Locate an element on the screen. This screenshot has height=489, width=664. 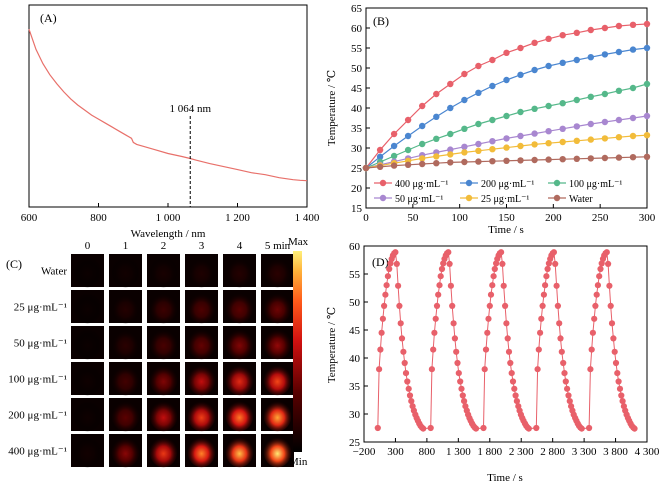
panel-b-x-tick-label: 300 is located at coordinates (647, 218).